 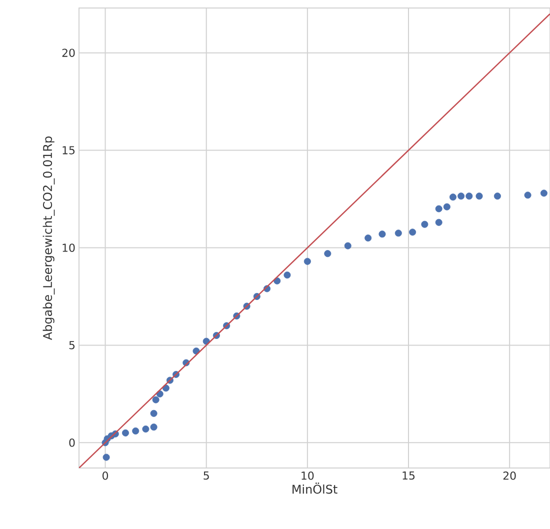 What do you see at coordinates (72, 442) in the screenshot?
I see `y-tick-label: 0` at bounding box center [72, 442].